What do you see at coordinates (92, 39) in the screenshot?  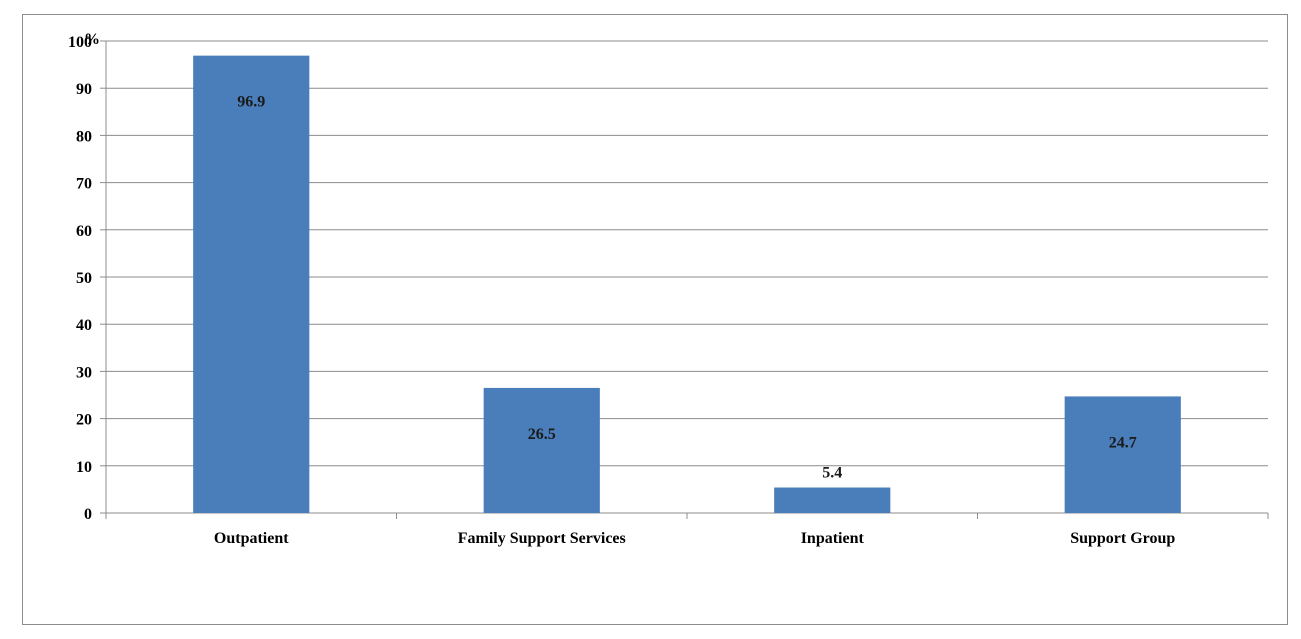 I see `y-axis-unit: %` at bounding box center [92, 39].